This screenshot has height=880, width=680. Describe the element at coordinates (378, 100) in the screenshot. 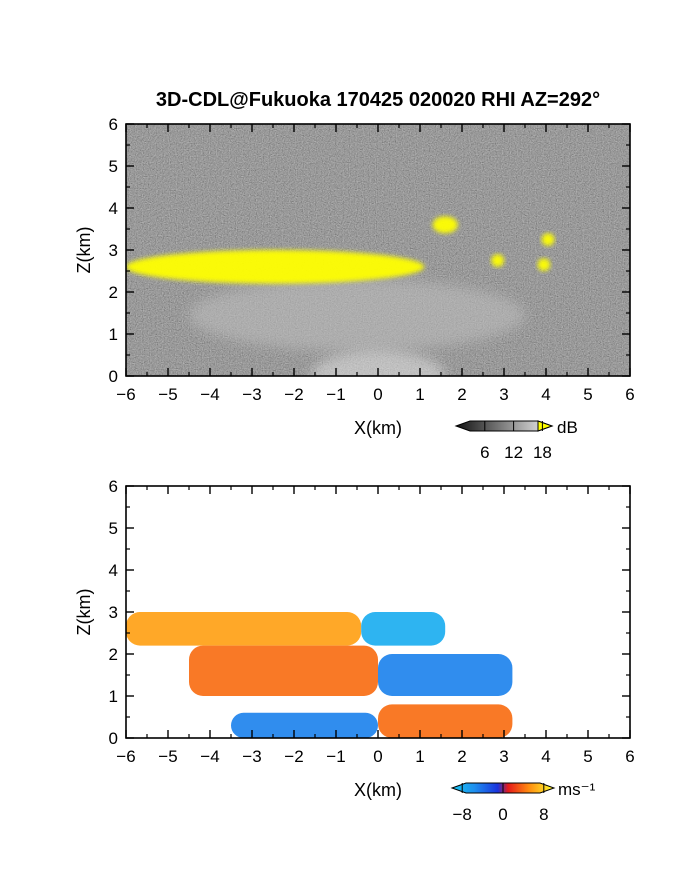

I see `figure-title: 3D-CDL@Fukuoka 170425 020020 RHI AZ=292°` at that location.